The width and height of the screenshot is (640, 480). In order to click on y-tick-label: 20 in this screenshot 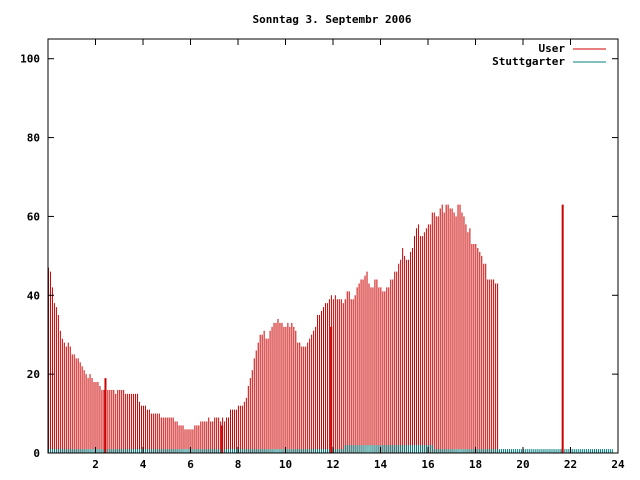, I will do `click(33, 374)`.